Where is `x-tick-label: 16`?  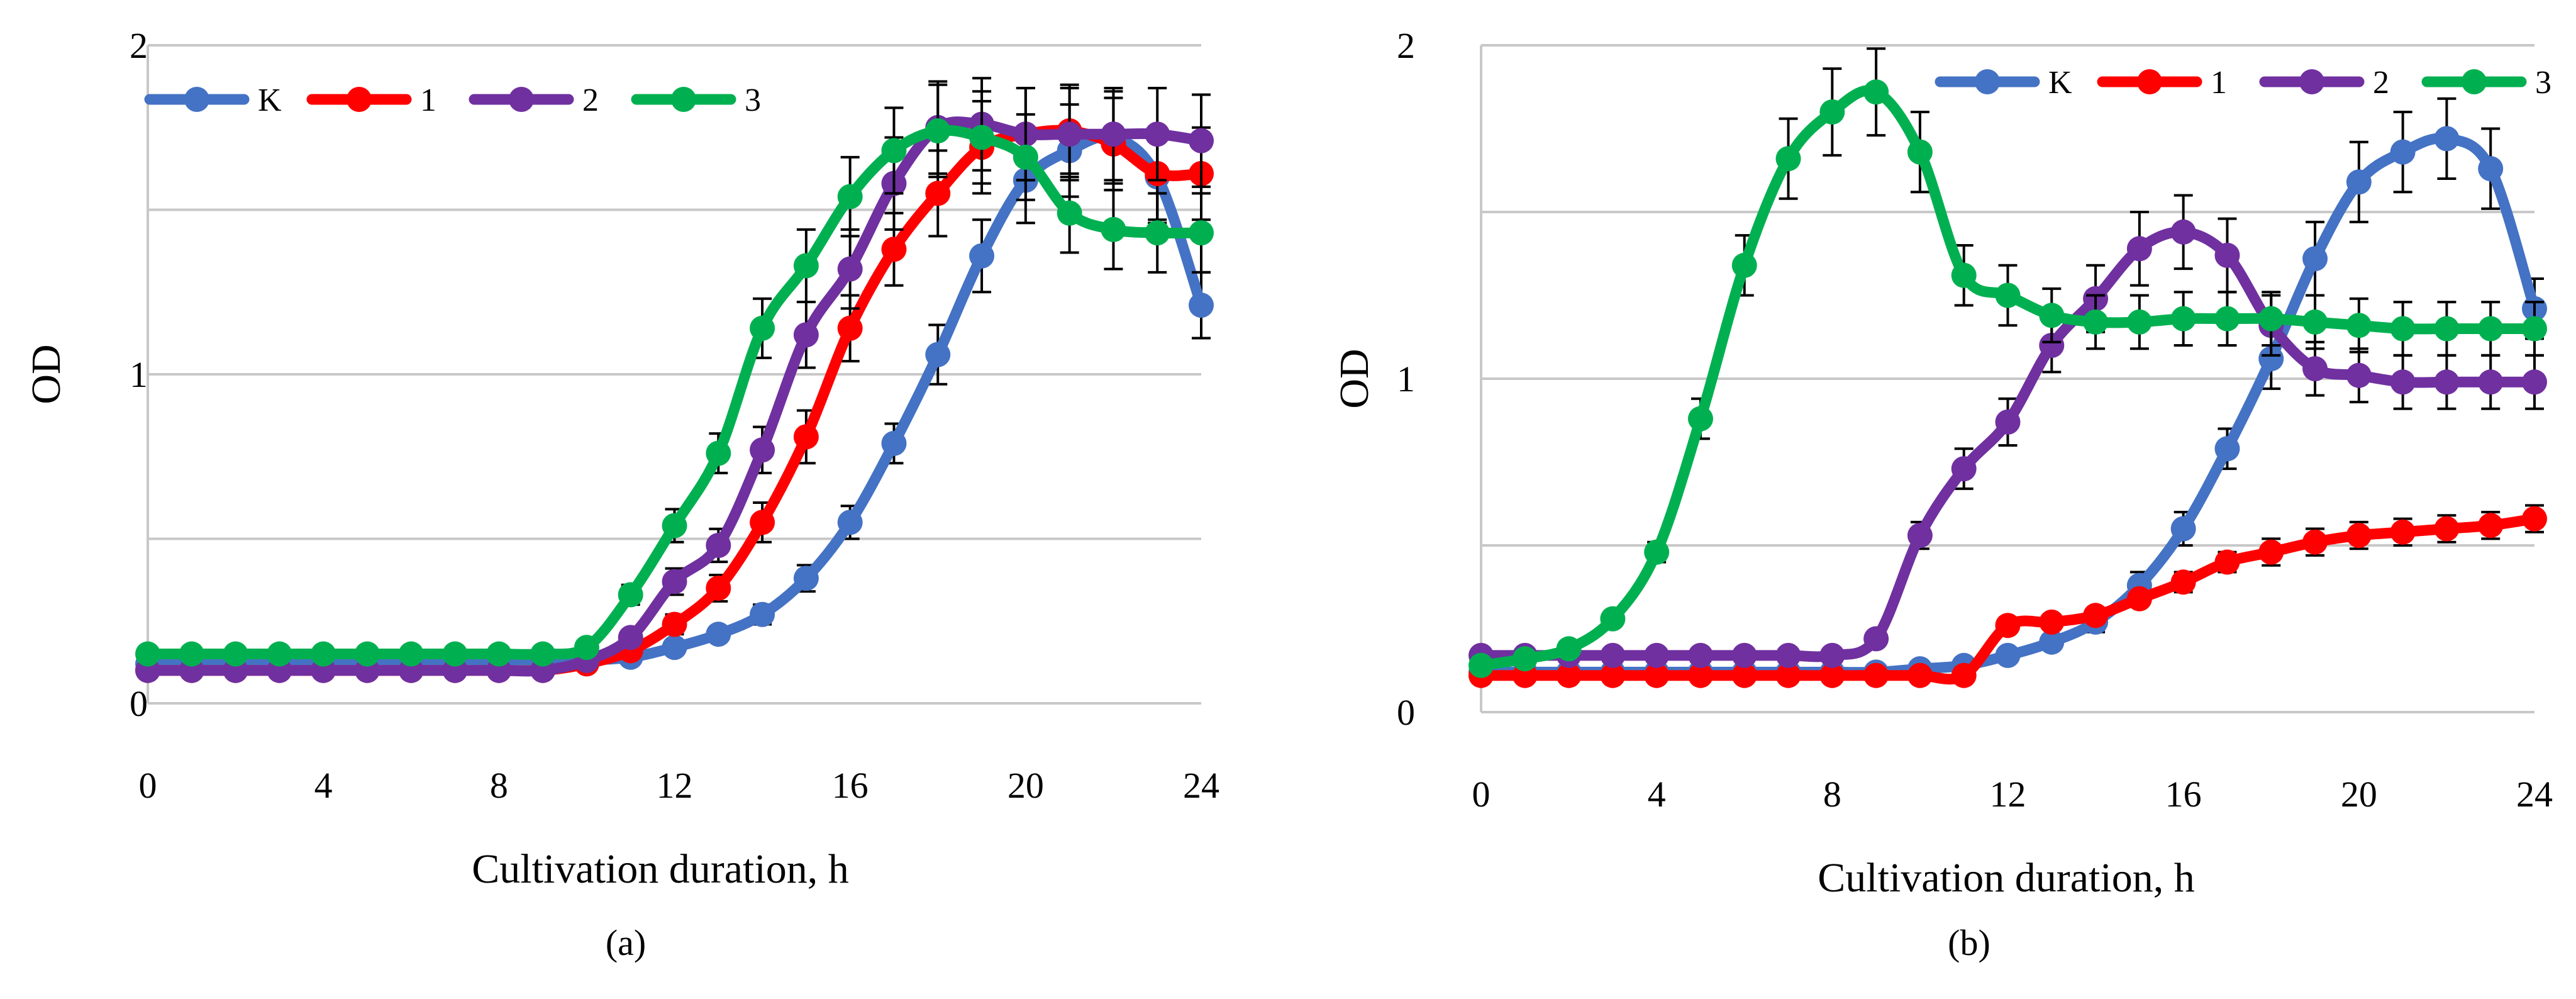 x-tick-label: 16 is located at coordinates (2183, 794).